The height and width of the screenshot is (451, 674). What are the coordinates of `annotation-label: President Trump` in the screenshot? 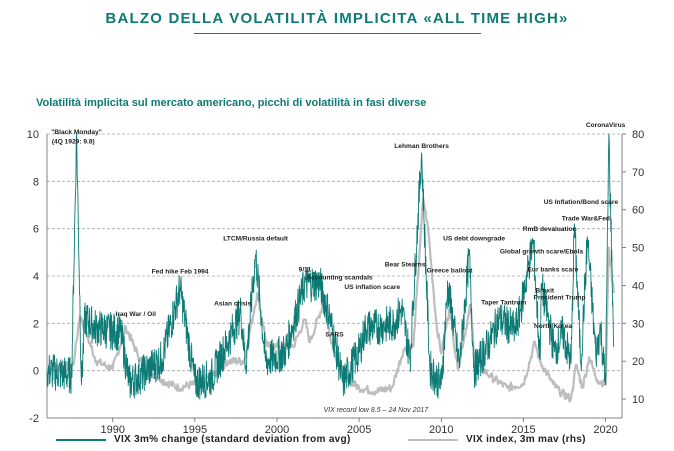 It's located at (560, 298).